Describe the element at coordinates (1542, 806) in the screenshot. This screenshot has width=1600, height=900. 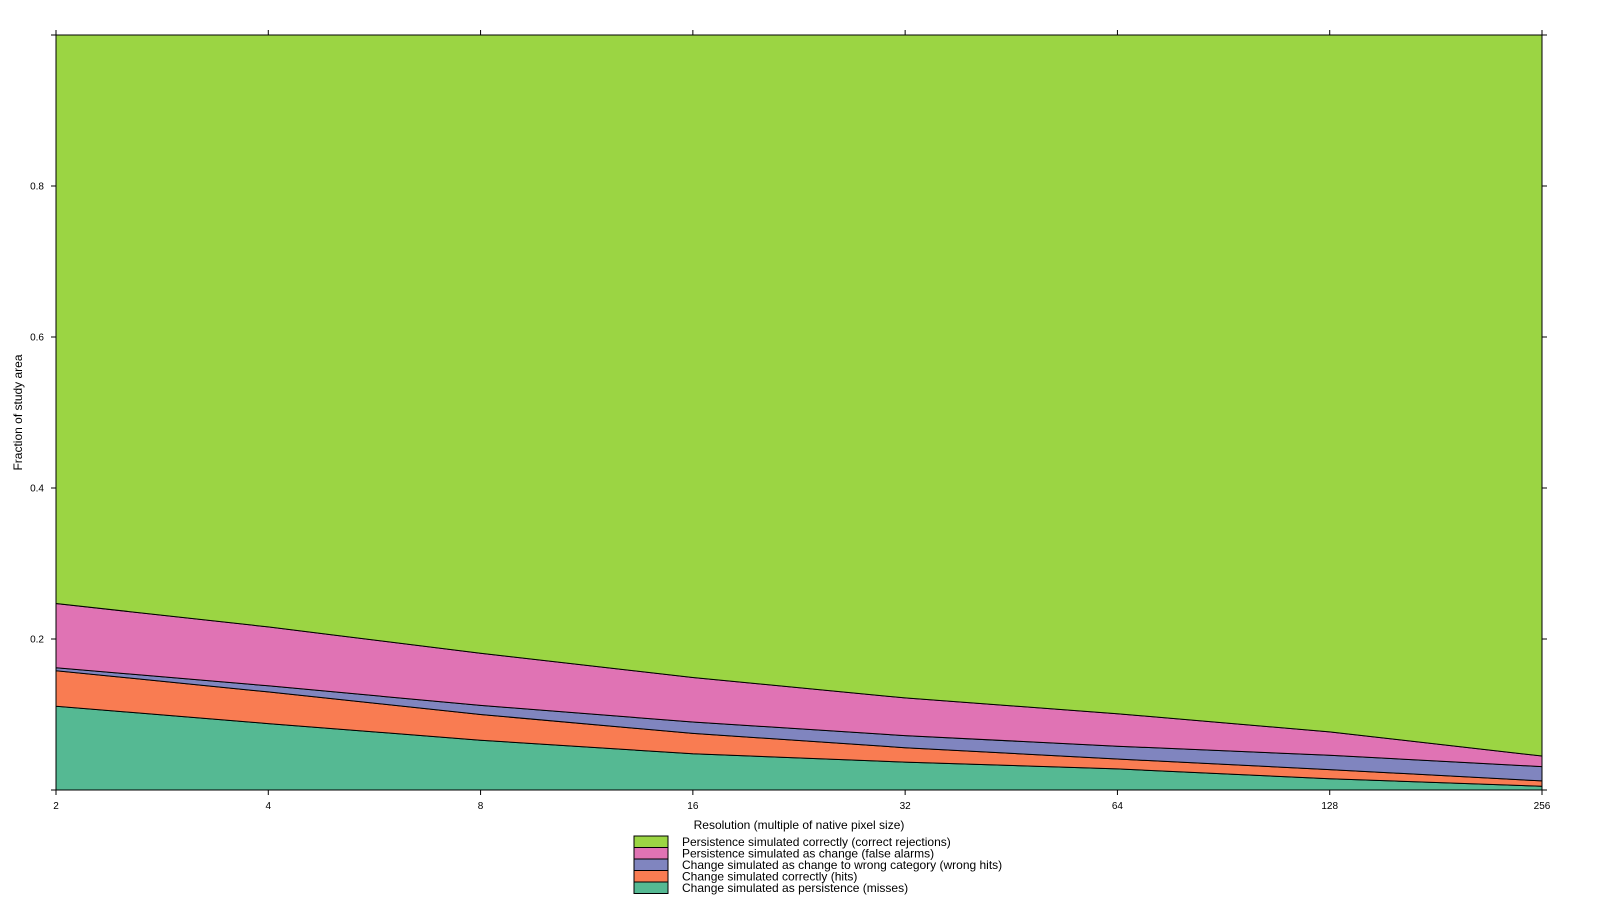
I see `x-tick-label: 256` at that location.